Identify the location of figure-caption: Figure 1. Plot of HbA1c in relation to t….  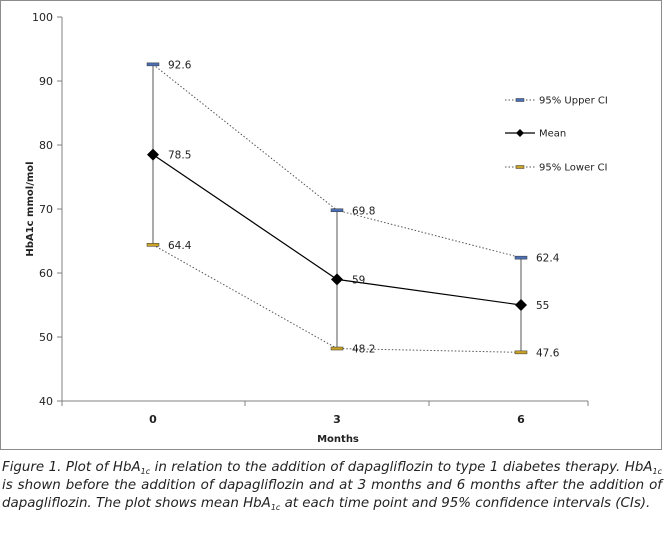
(332, 486).